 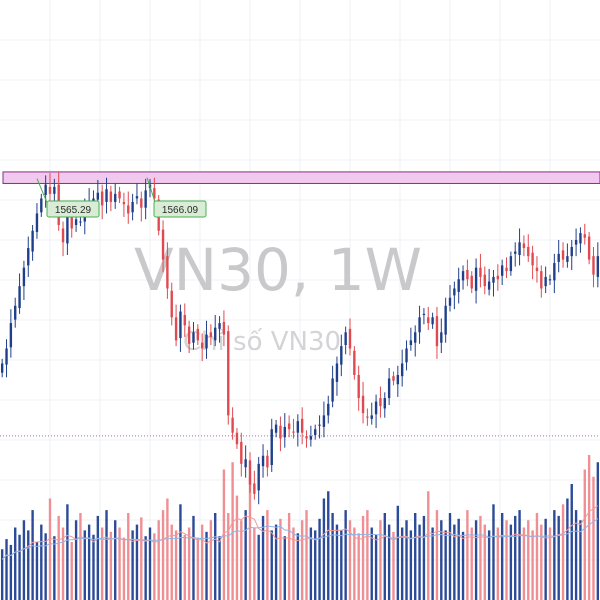 I want to click on price-label-1565-box, so click(x=73, y=209).